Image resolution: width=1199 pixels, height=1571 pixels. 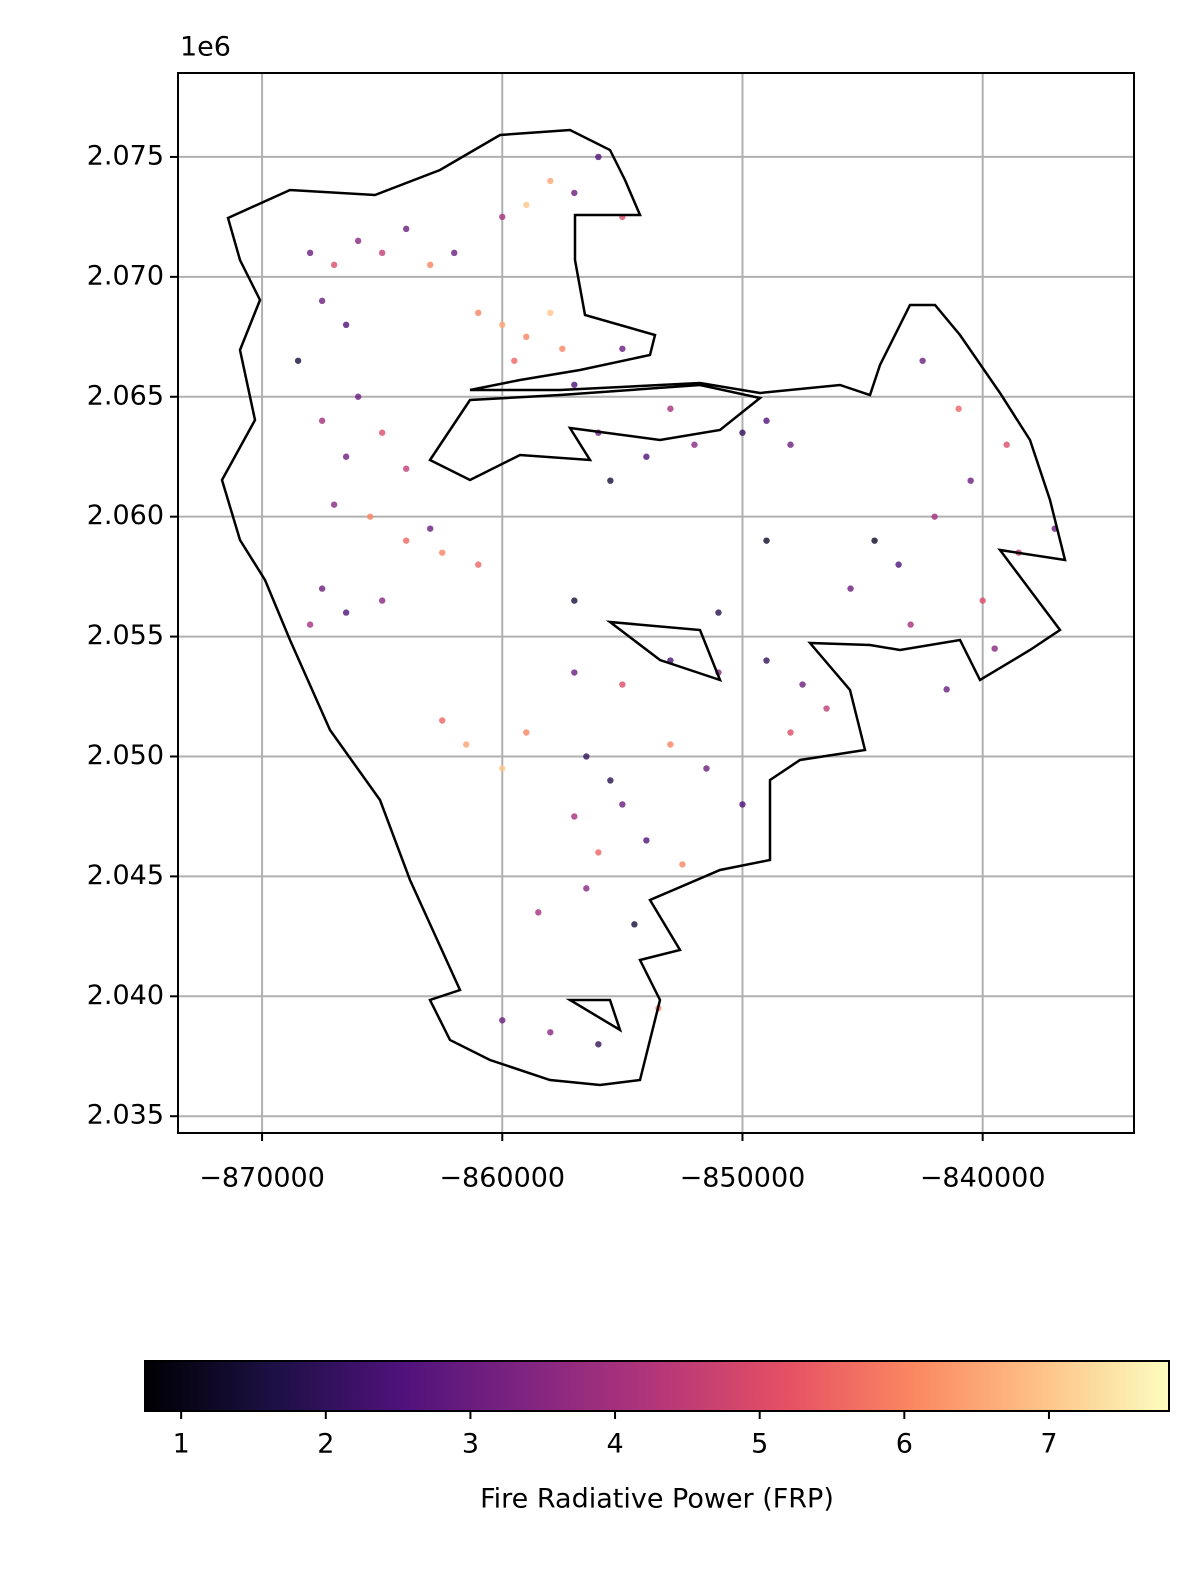 What do you see at coordinates (125, 635) in the screenshot?
I see `y-tick-label: 2.055` at bounding box center [125, 635].